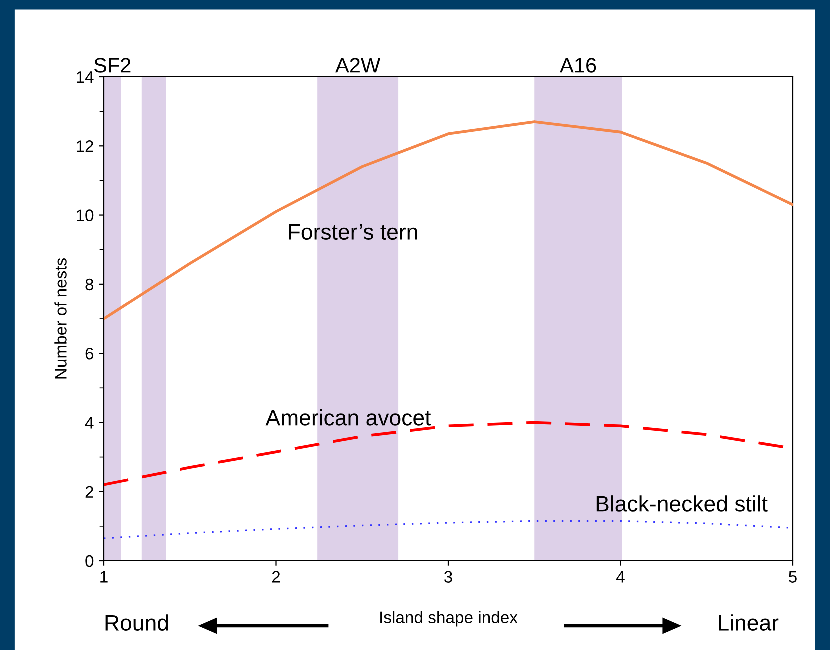  What do you see at coordinates (578, 65) in the screenshot?
I see `band-label: A16` at bounding box center [578, 65].